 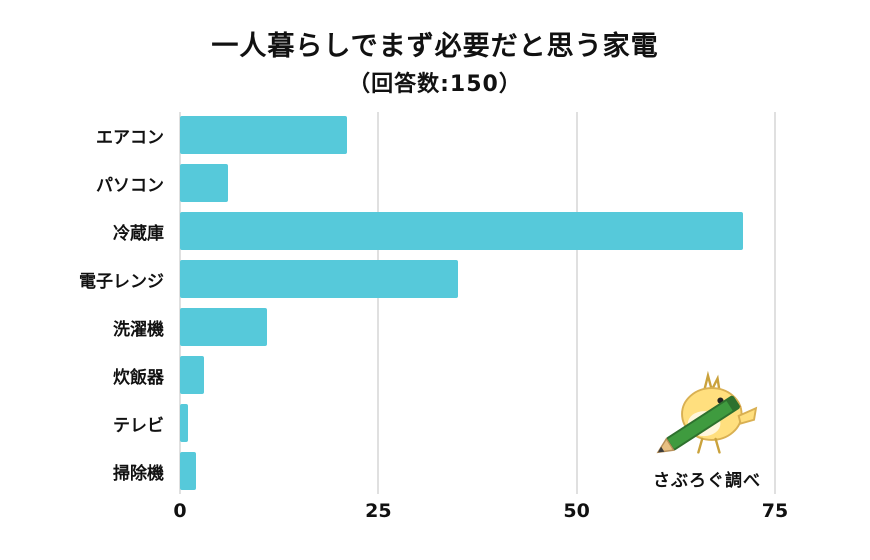 What do you see at coordinates (378, 511) in the screenshot?
I see `x-tick-label: 25` at bounding box center [378, 511].